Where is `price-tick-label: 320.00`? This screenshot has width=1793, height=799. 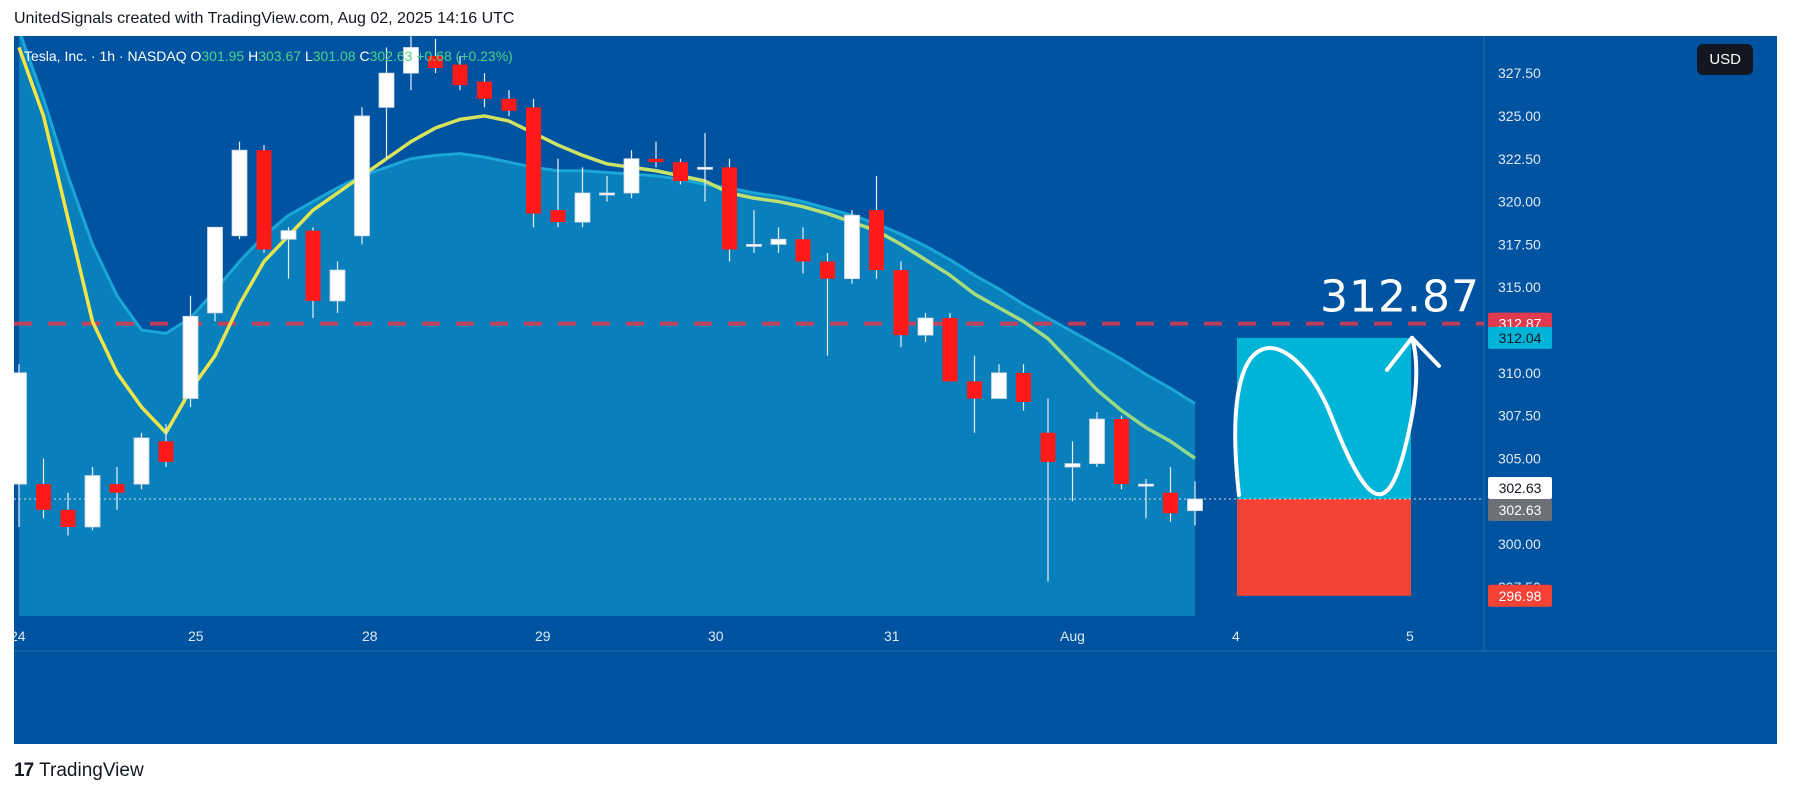 price-tick-label: 320.00 is located at coordinates (1519, 202).